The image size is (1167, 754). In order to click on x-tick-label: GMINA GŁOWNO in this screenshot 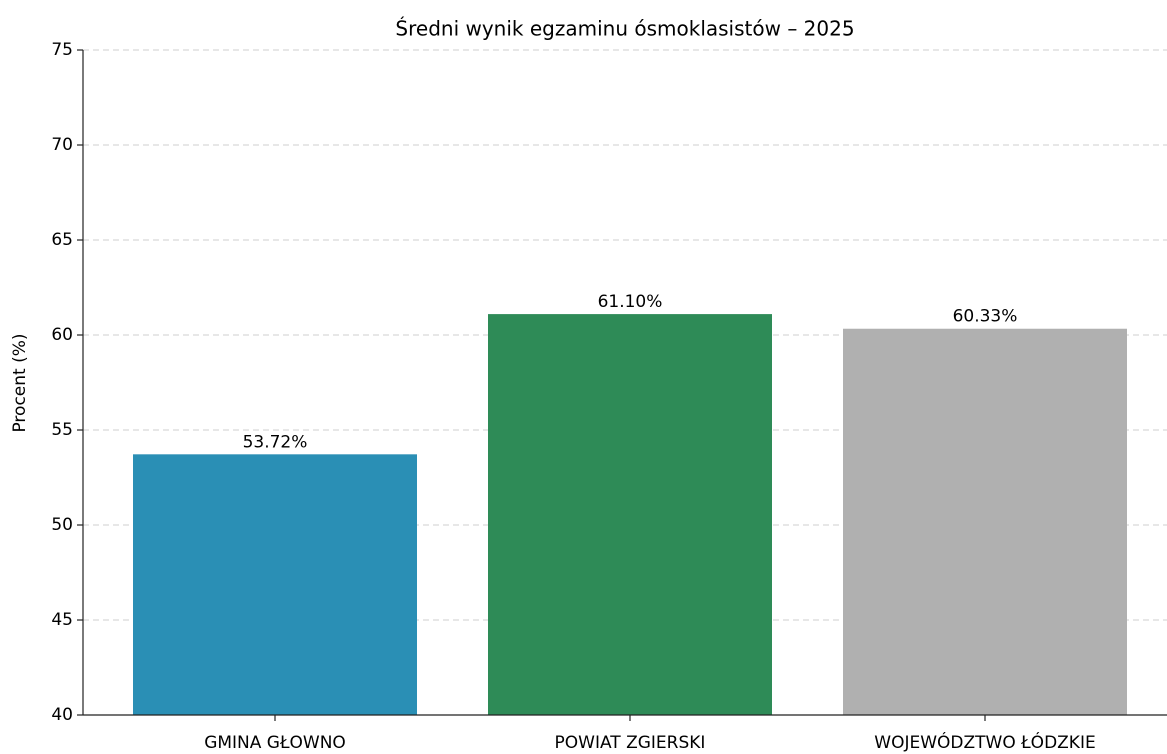, I will do `click(275, 743)`.